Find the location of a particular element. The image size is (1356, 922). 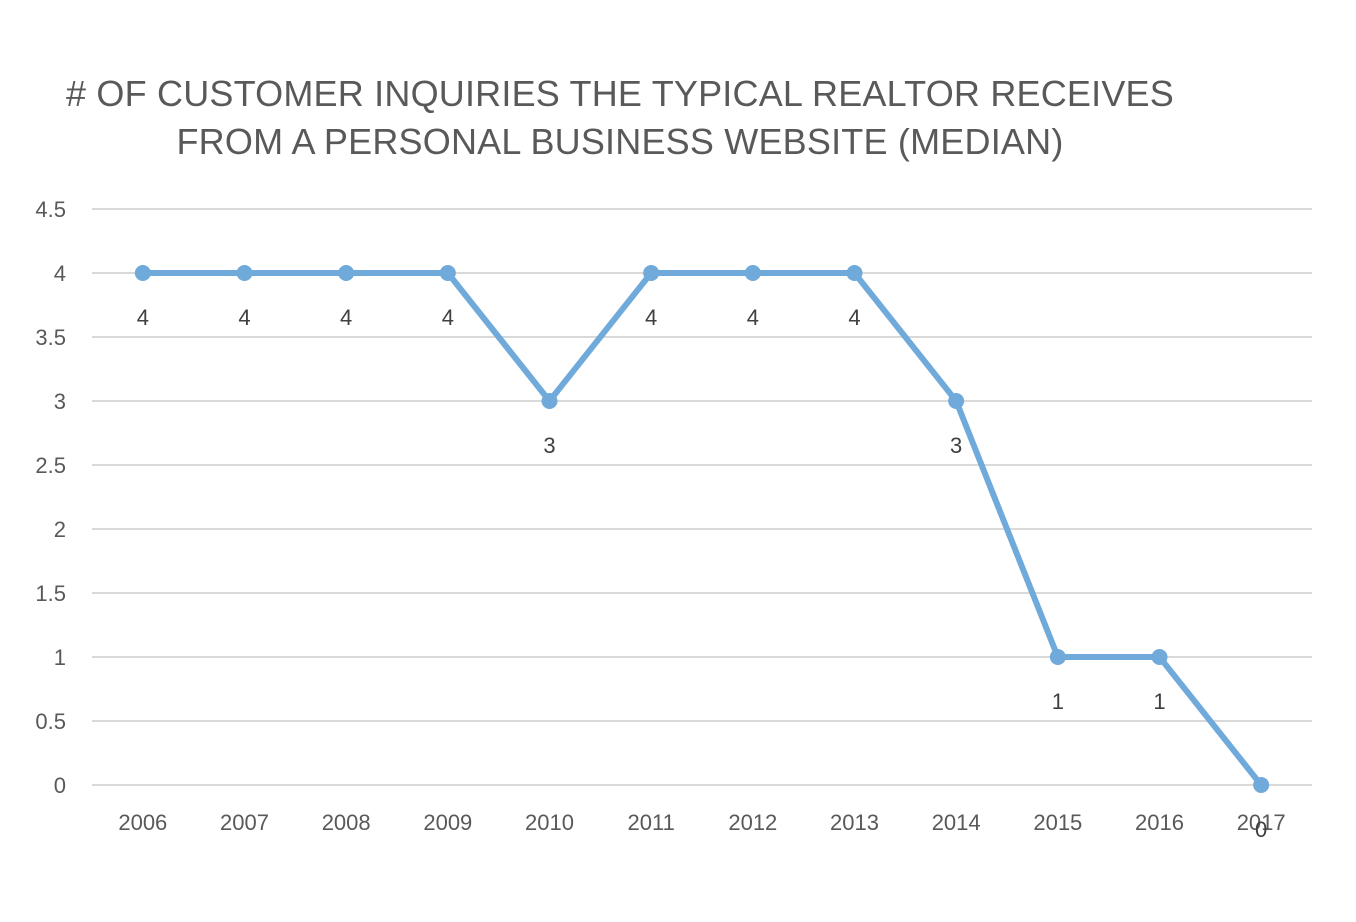

x-tick-label: 2016 is located at coordinates (1159, 822).